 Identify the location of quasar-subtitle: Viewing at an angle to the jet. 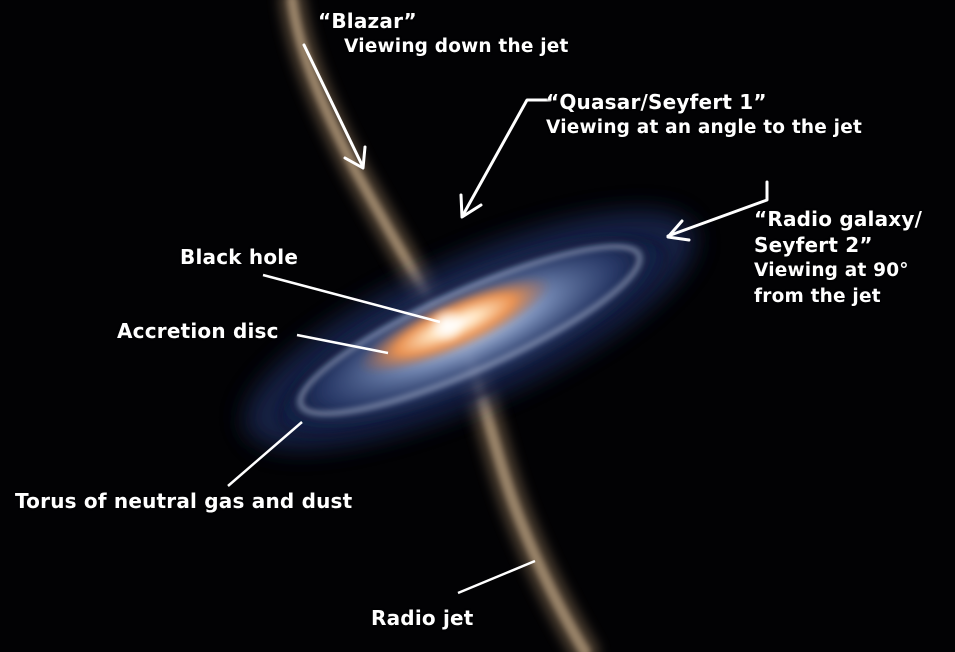
(704, 127).